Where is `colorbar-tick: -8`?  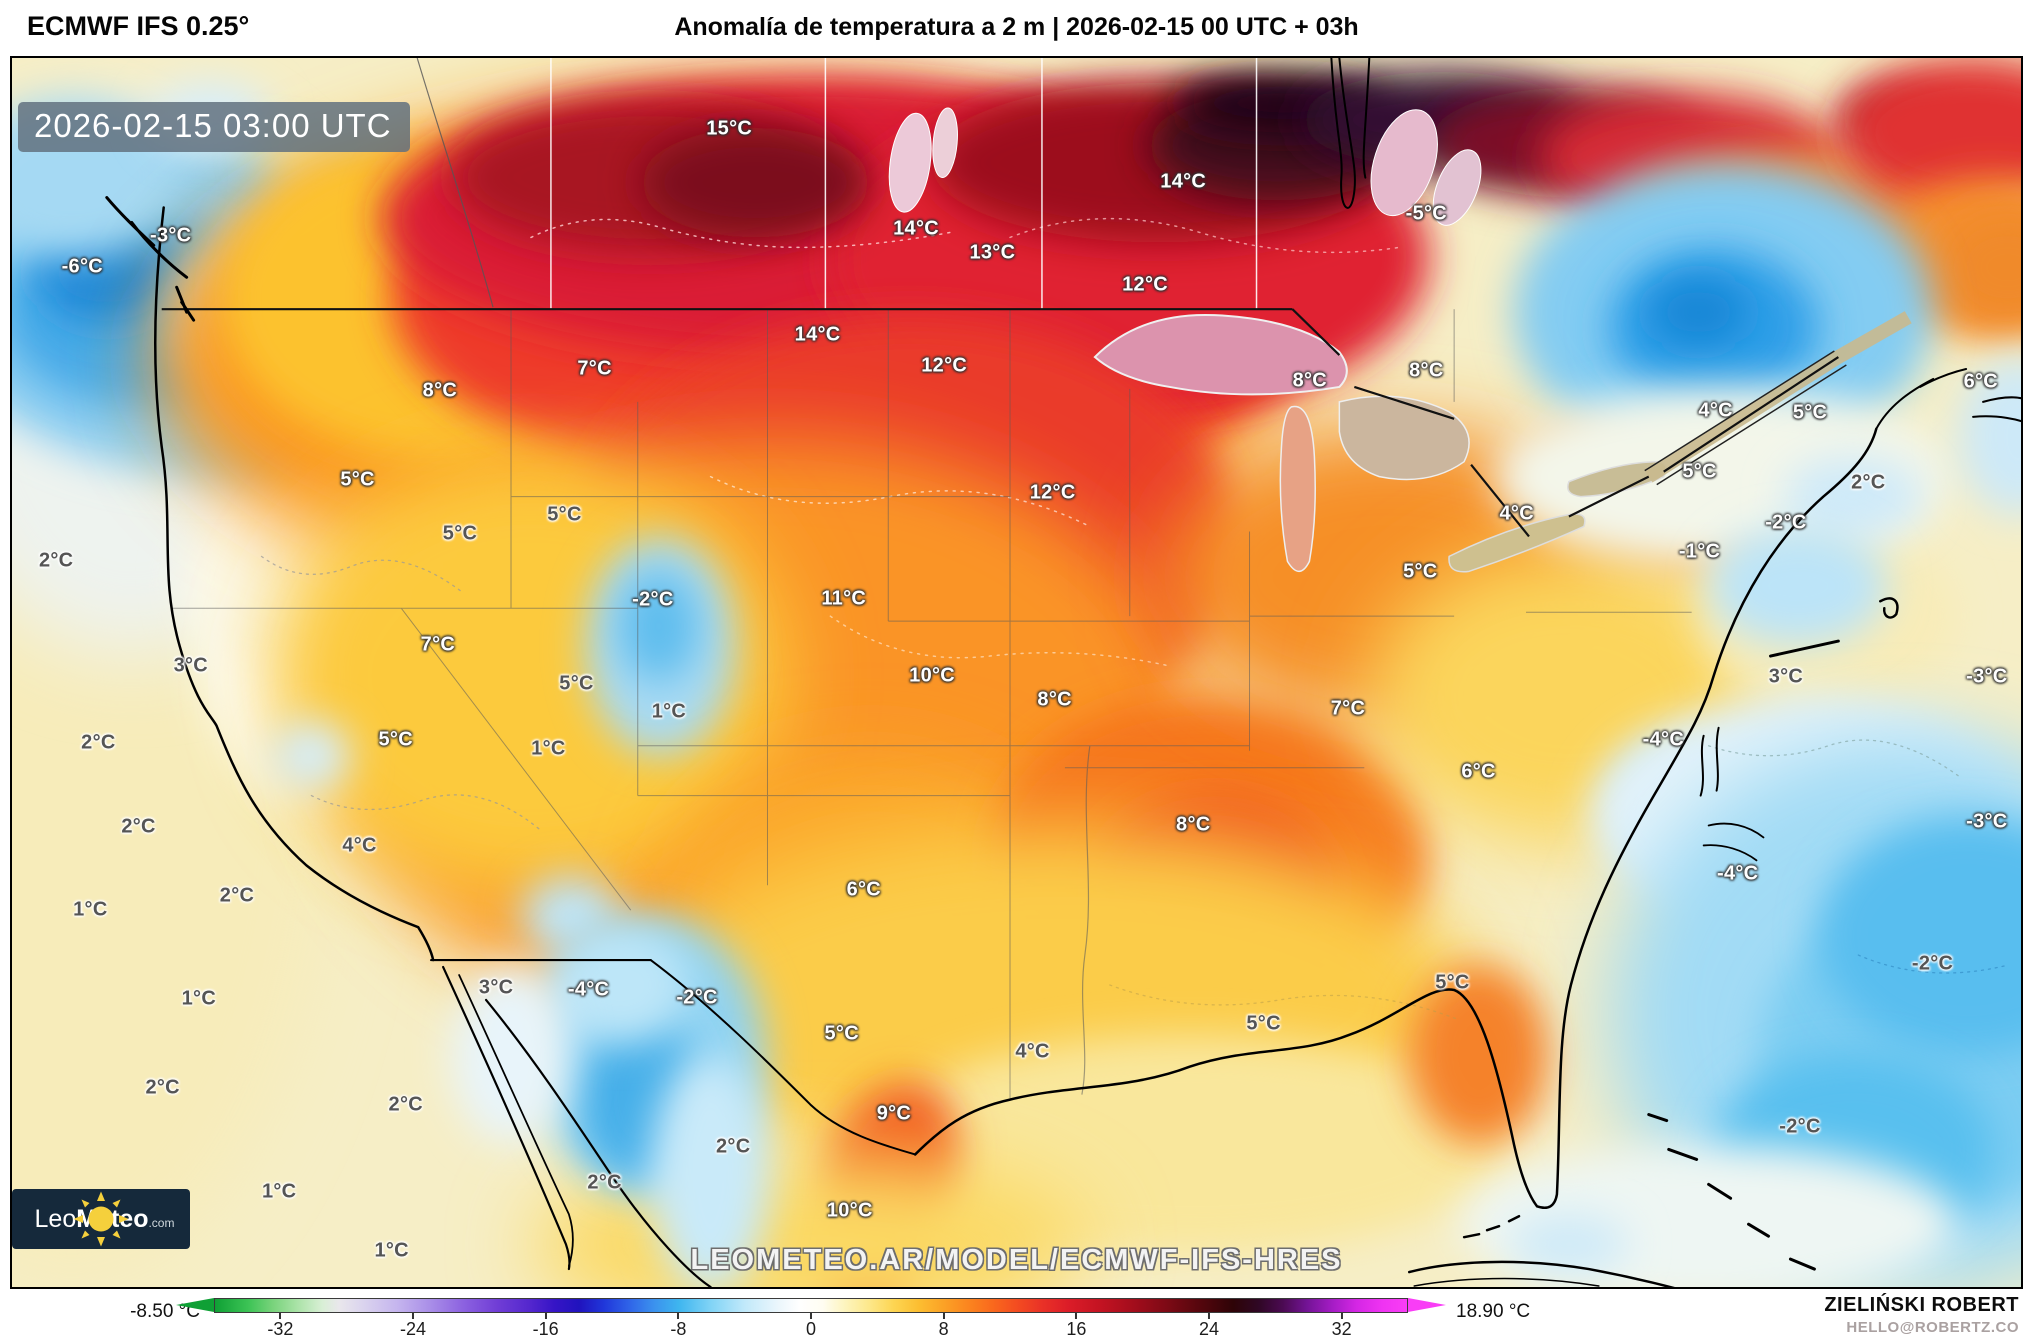 colorbar-tick: -8 is located at coordinates (678, 1326).